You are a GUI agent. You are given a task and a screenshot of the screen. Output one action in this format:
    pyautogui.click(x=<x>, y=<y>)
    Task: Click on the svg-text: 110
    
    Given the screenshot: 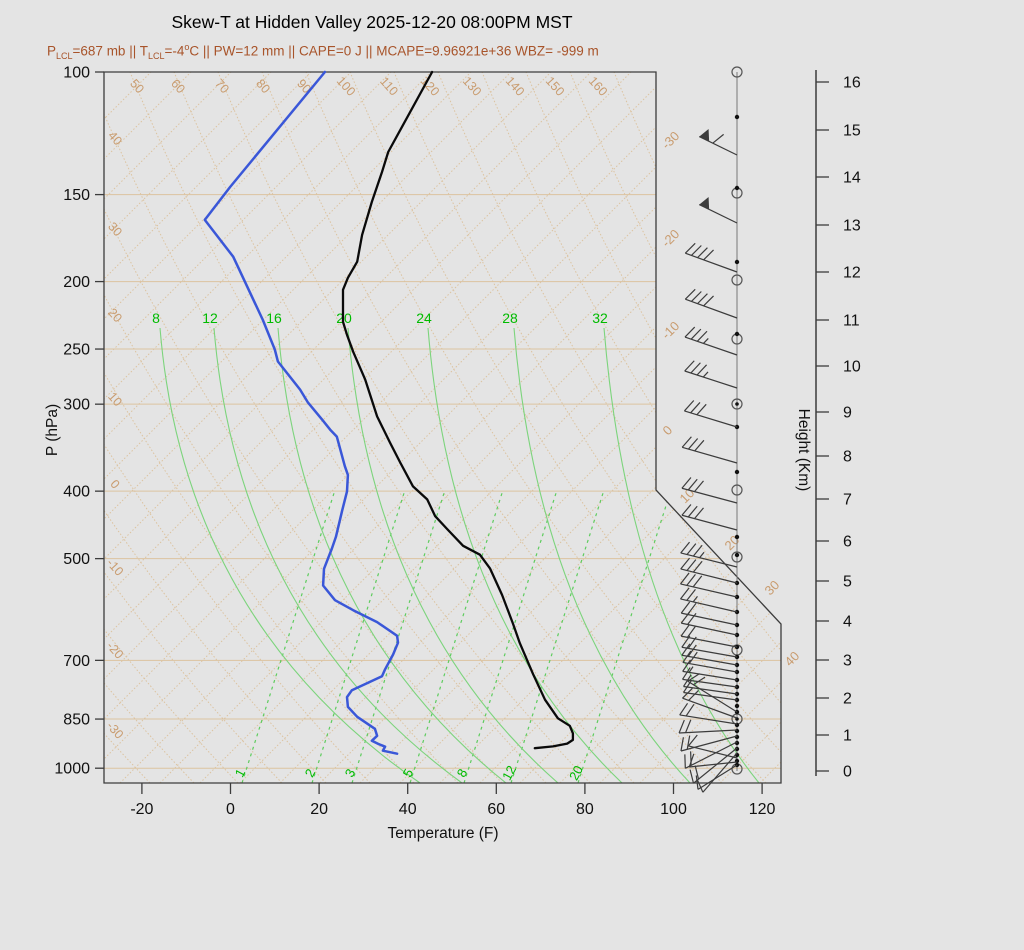 What is the action you would take?
    pyautogui.click(x=389, y=86)
    